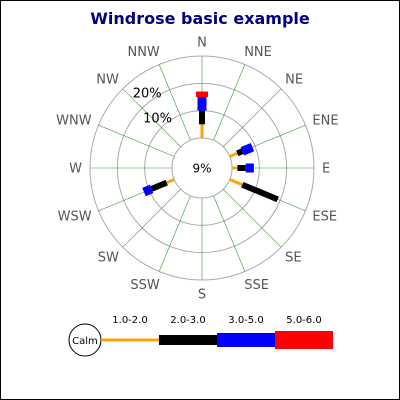 The width and height of the screenshot is (400, 400). What do you see at coordinates (147, 93) in the screenshot?
I see `ring-label-2: 20%` at bounding box center [147, 93].